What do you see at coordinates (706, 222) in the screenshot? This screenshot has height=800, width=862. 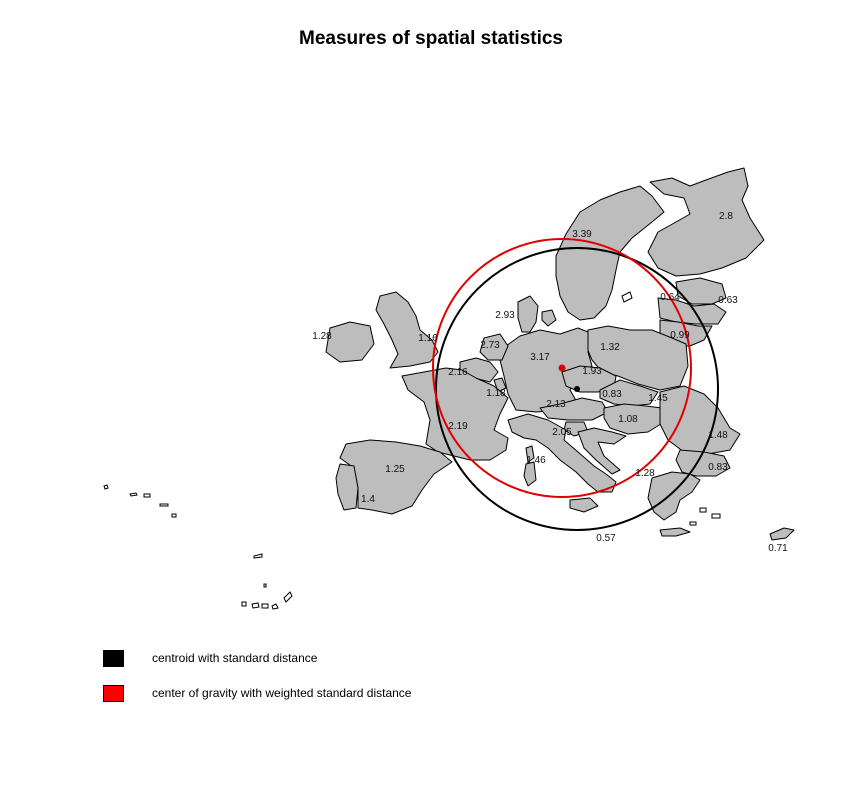 I see `country-finland` at bounding box center [706, 222].